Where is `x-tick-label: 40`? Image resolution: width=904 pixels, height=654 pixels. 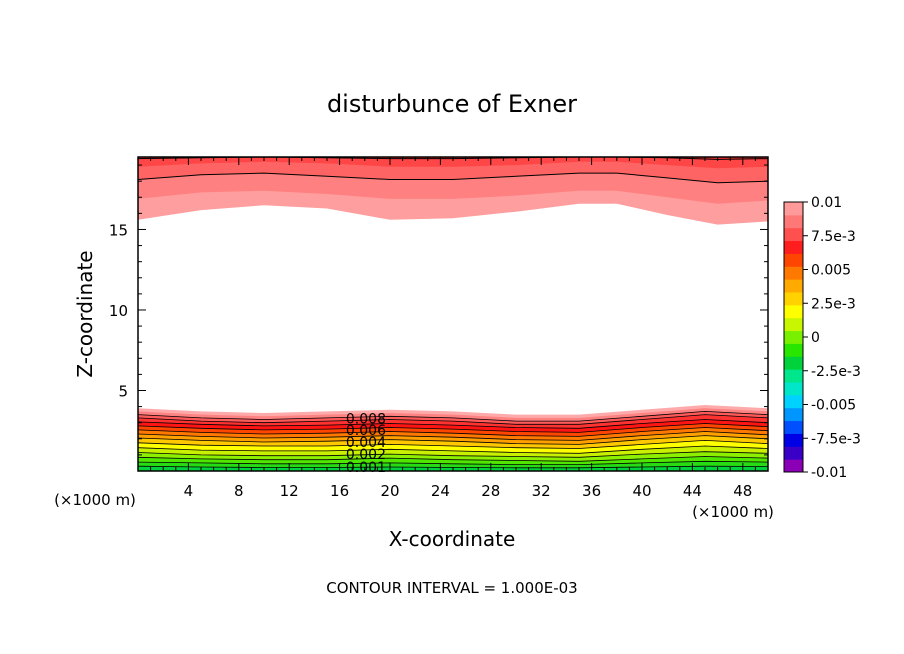 x-tick-label: 40 is located at coordinates (641, 491).